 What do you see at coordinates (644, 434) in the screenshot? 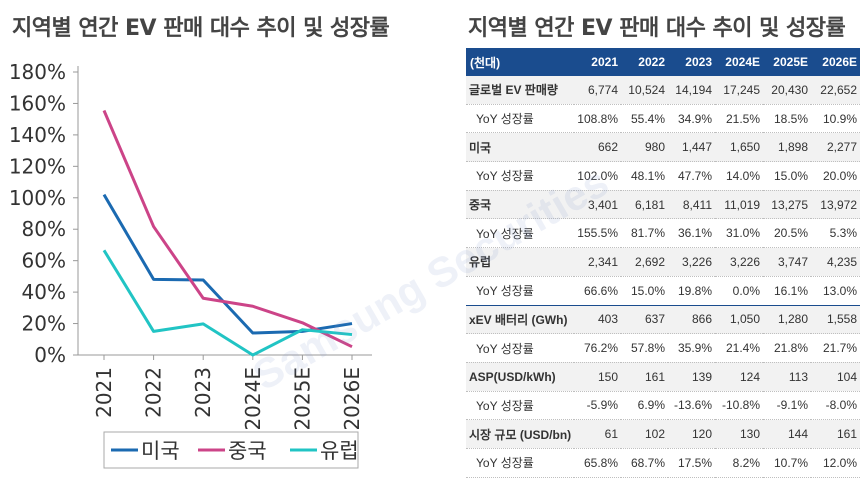
I see `table-cell: 102` at bounding box center [644, 434].